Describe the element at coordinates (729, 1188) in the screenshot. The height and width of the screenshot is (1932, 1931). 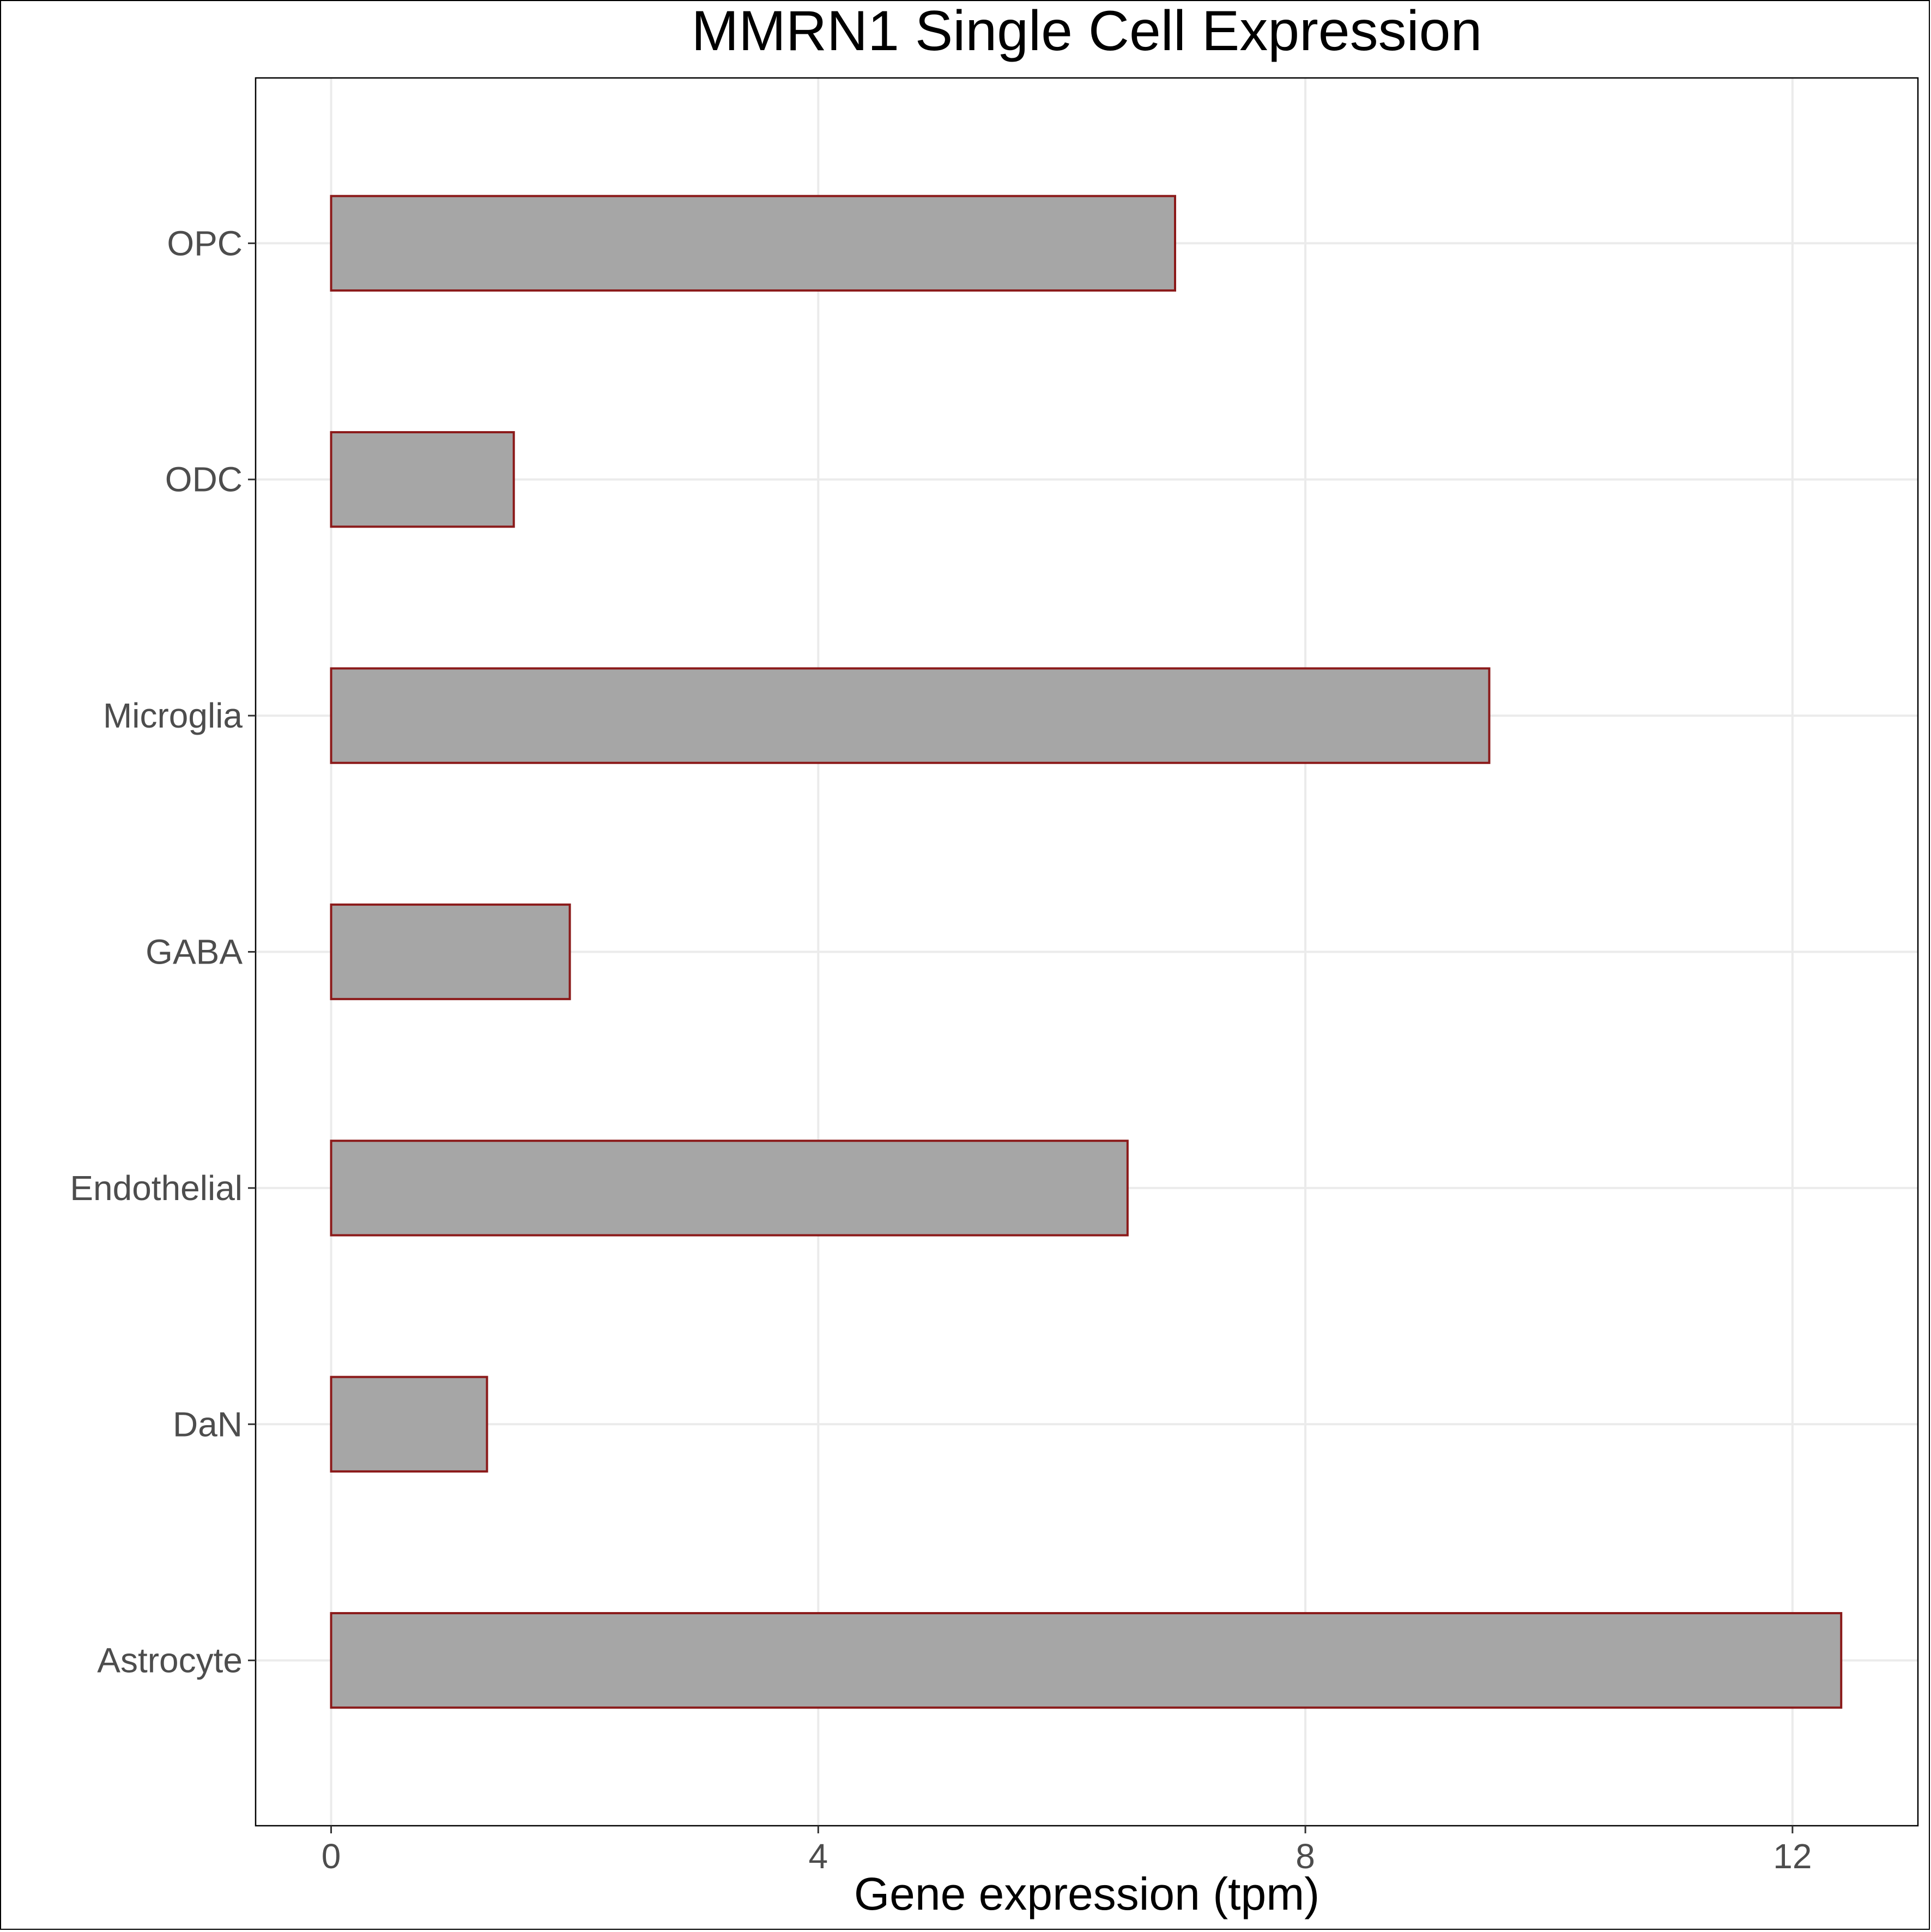
I see `bar-endothelial` at that location.